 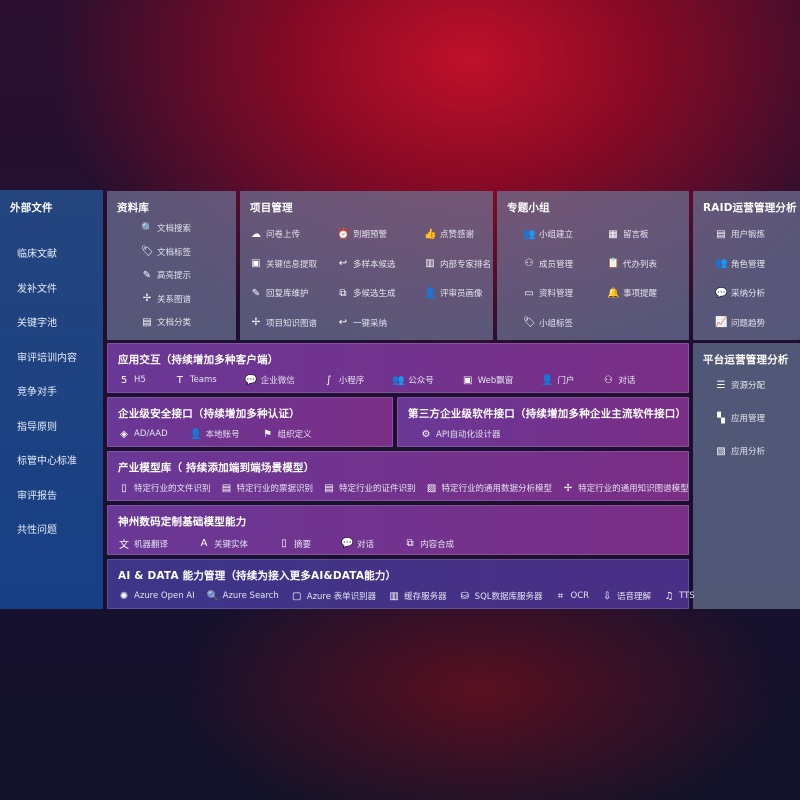 I want to click on item-image: ▨ 特定行业的通用数据分析模型, so click(x=489, y=488).